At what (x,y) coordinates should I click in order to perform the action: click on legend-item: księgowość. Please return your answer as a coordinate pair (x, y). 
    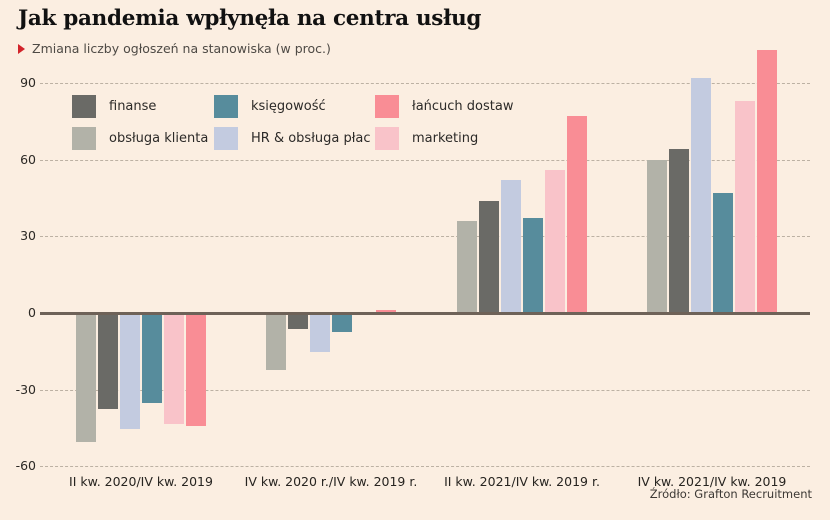
    Looking at the image, I should click on (270, 106).